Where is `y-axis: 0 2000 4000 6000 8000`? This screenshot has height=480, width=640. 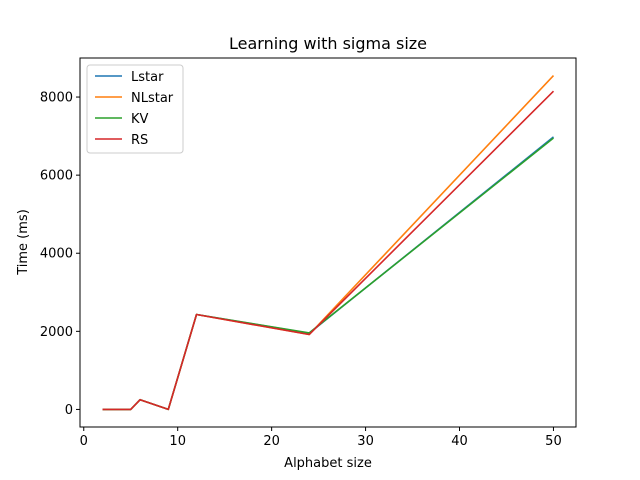 y-axis: 0 2000 4000 6000 8000 is located at coordinates (60, 254).